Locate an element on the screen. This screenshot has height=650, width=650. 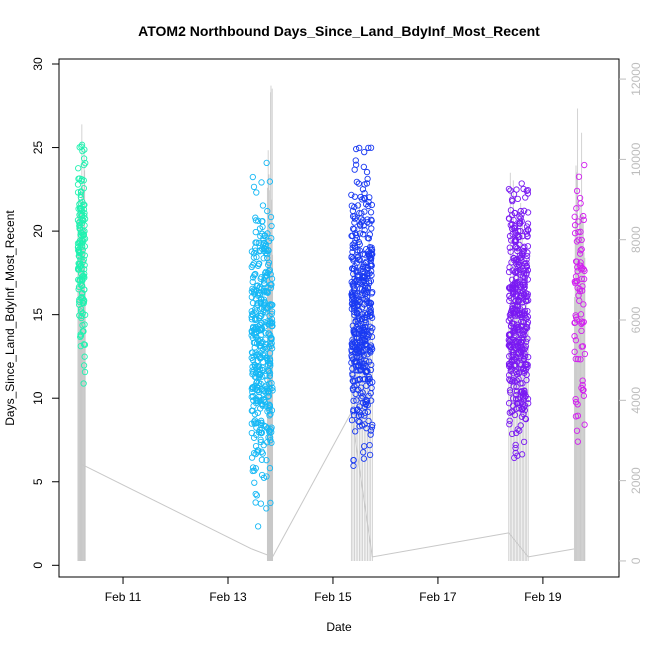
x-tick-label: Feb 19 is located at coordinates (543, 597).